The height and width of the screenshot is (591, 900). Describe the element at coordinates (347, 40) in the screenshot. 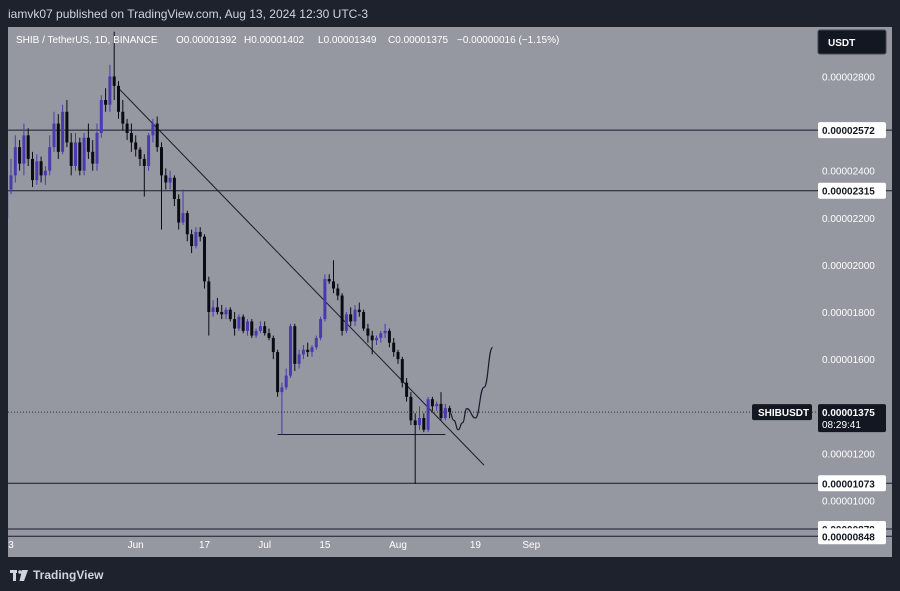

I see `legend-low: L0.00001349` at that location.